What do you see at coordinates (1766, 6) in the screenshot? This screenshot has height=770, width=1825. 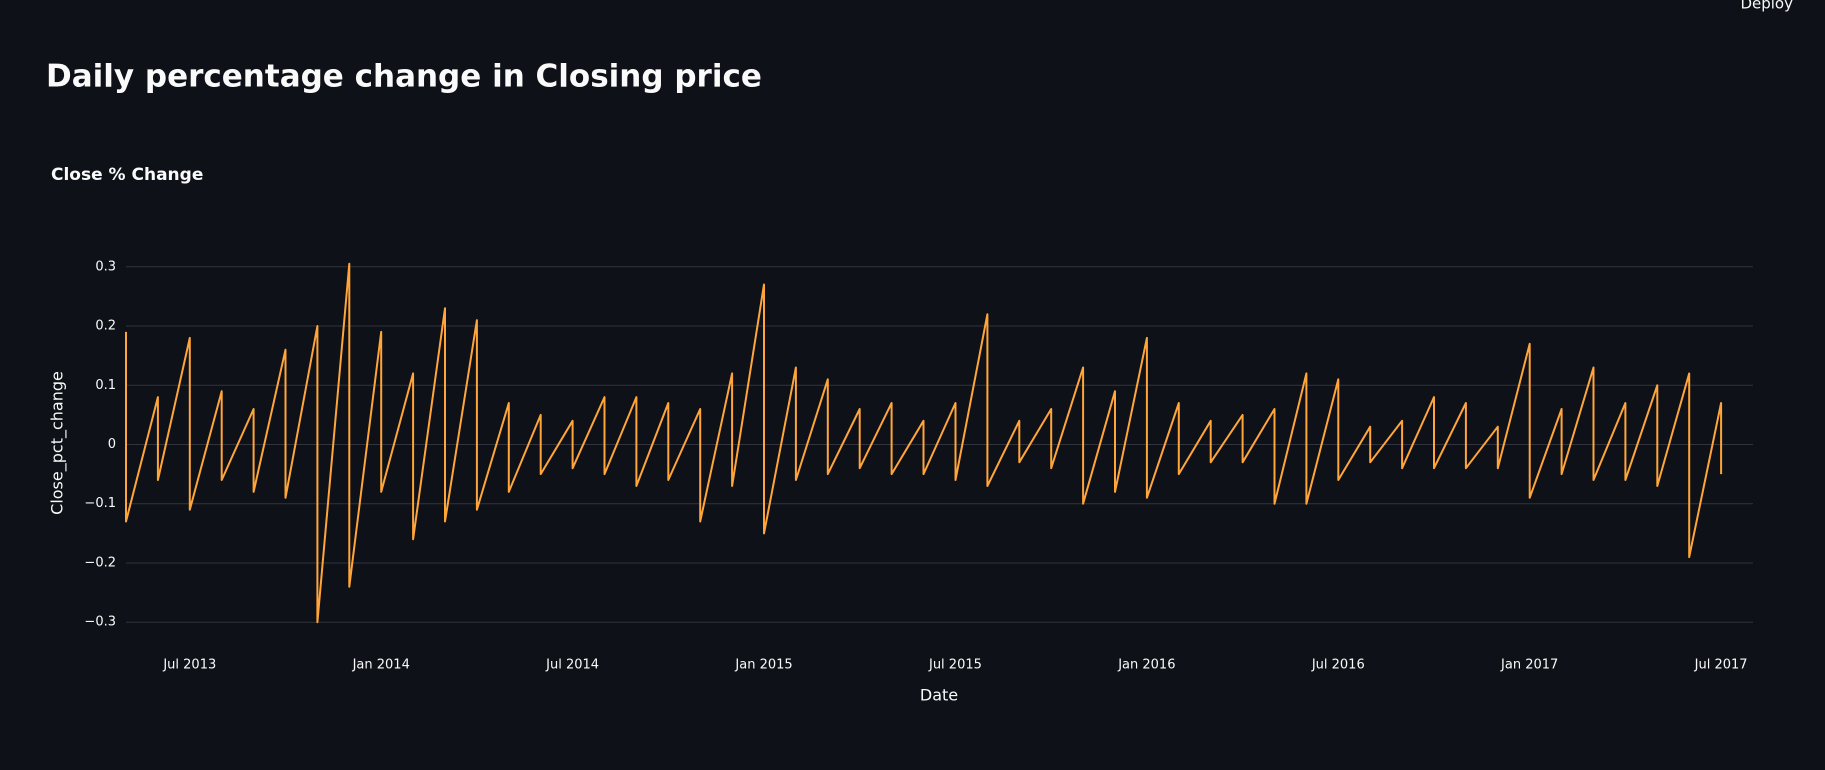 I see `deploy-button: Deploy` at bounding box center [1766, 6].